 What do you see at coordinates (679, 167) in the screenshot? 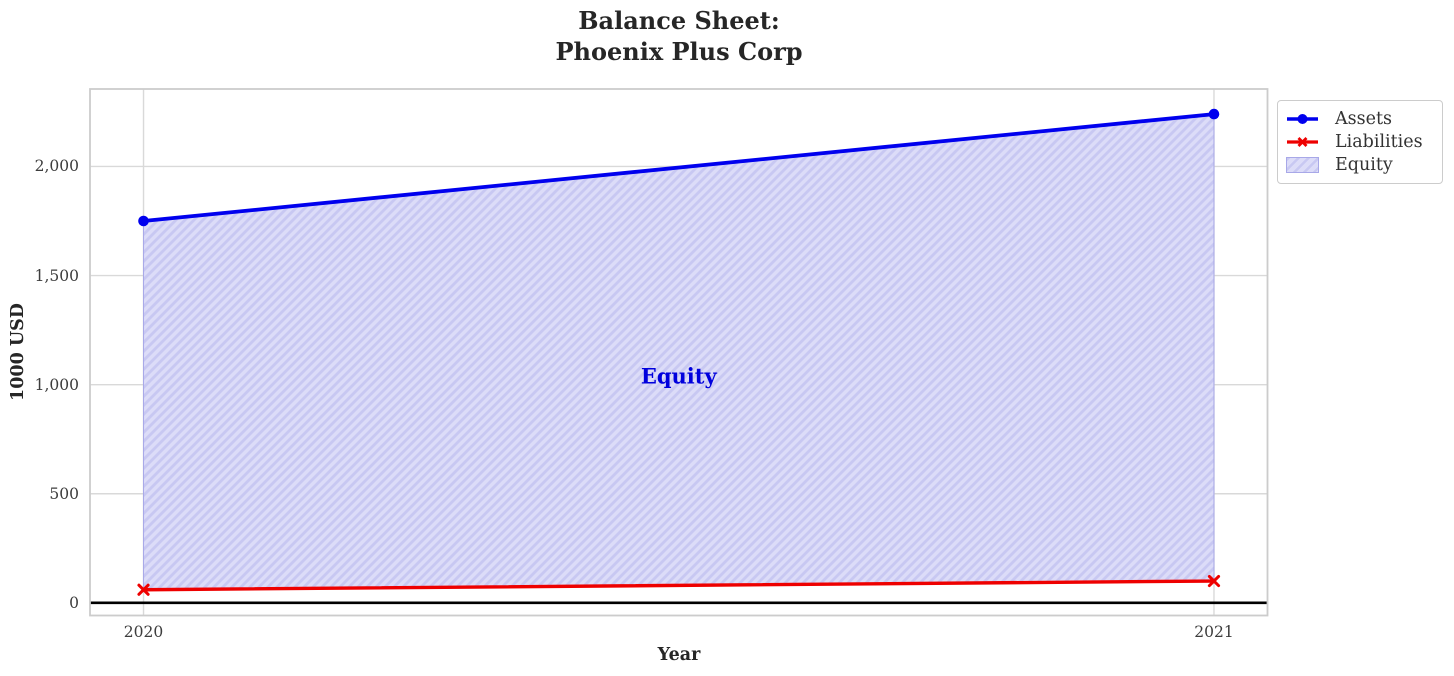
I see `assets-line` at bounding box center [679, 167].